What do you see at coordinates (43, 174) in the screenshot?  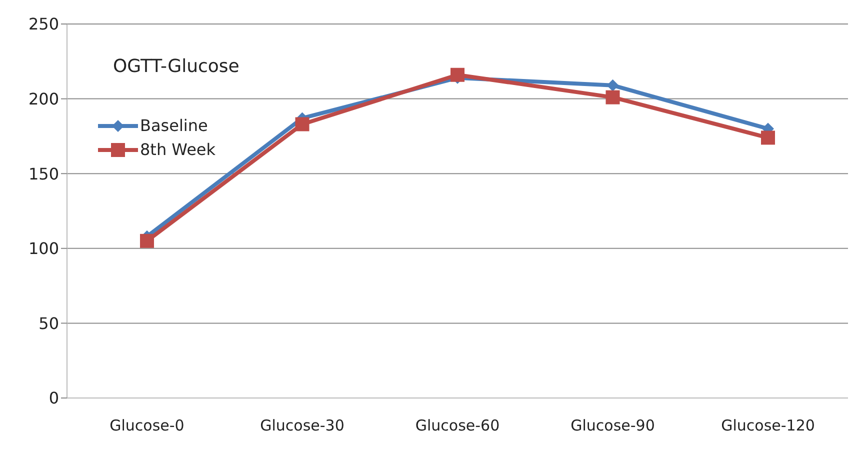 I see `y-tick-label: 150` at bounding box center [43, 174].